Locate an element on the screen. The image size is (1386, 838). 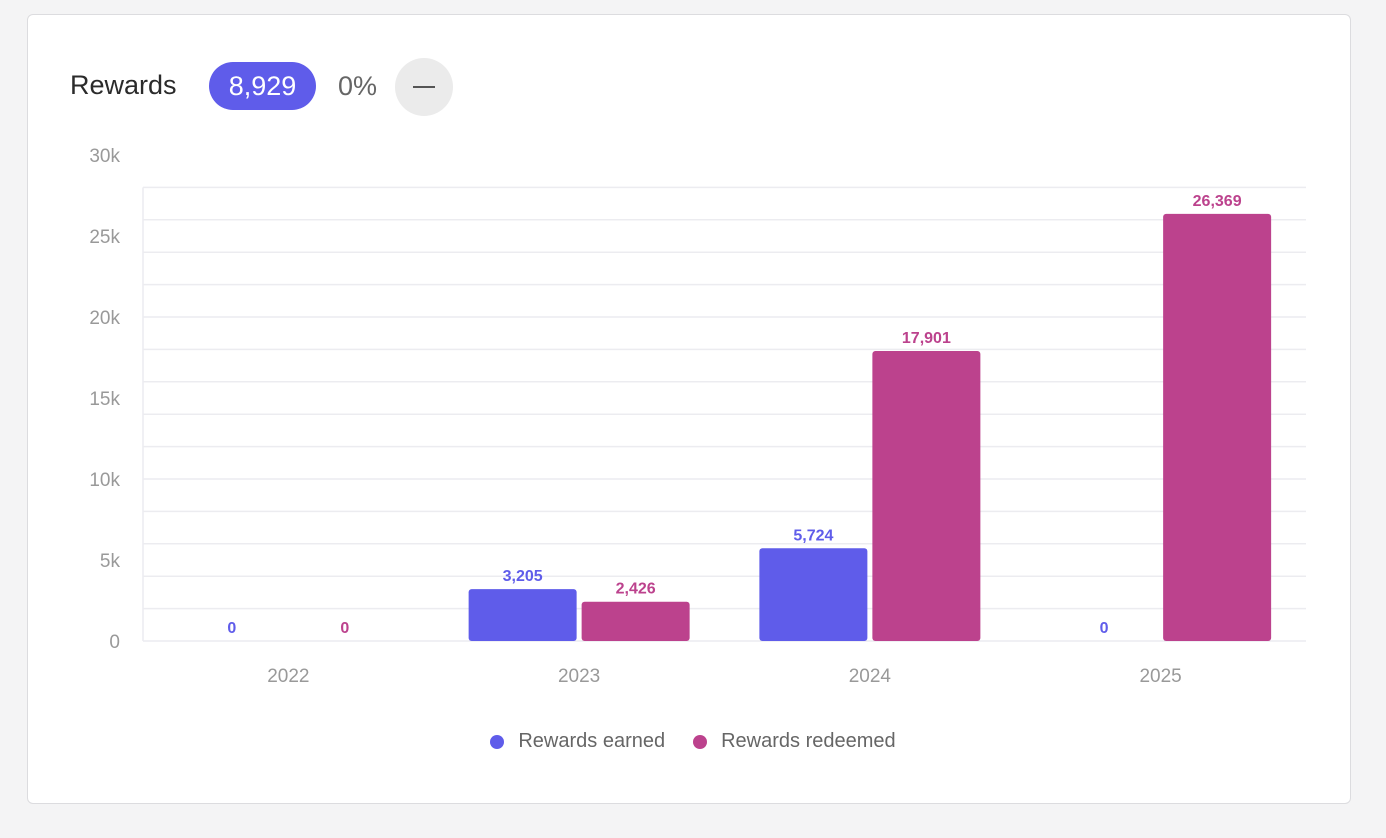
legend-item-earned: Rewards earned is located at coordinates (577, 741).